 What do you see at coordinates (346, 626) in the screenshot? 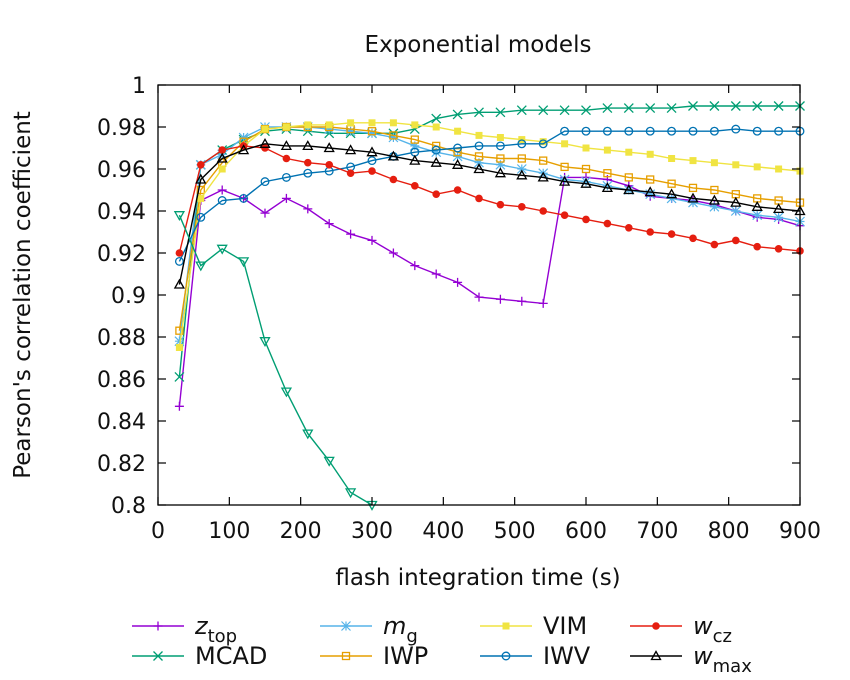
I see `legend-marker-m-g` at bounding box center [346, 626].